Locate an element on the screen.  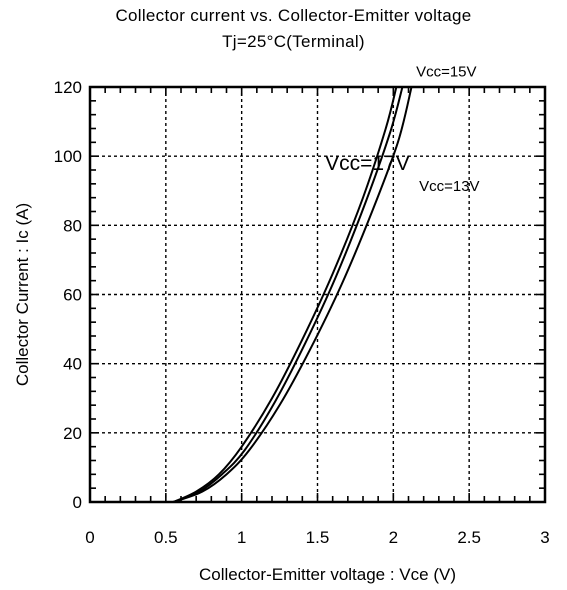
x-tick-label: 1.5 is located at coordinates (318, 537).